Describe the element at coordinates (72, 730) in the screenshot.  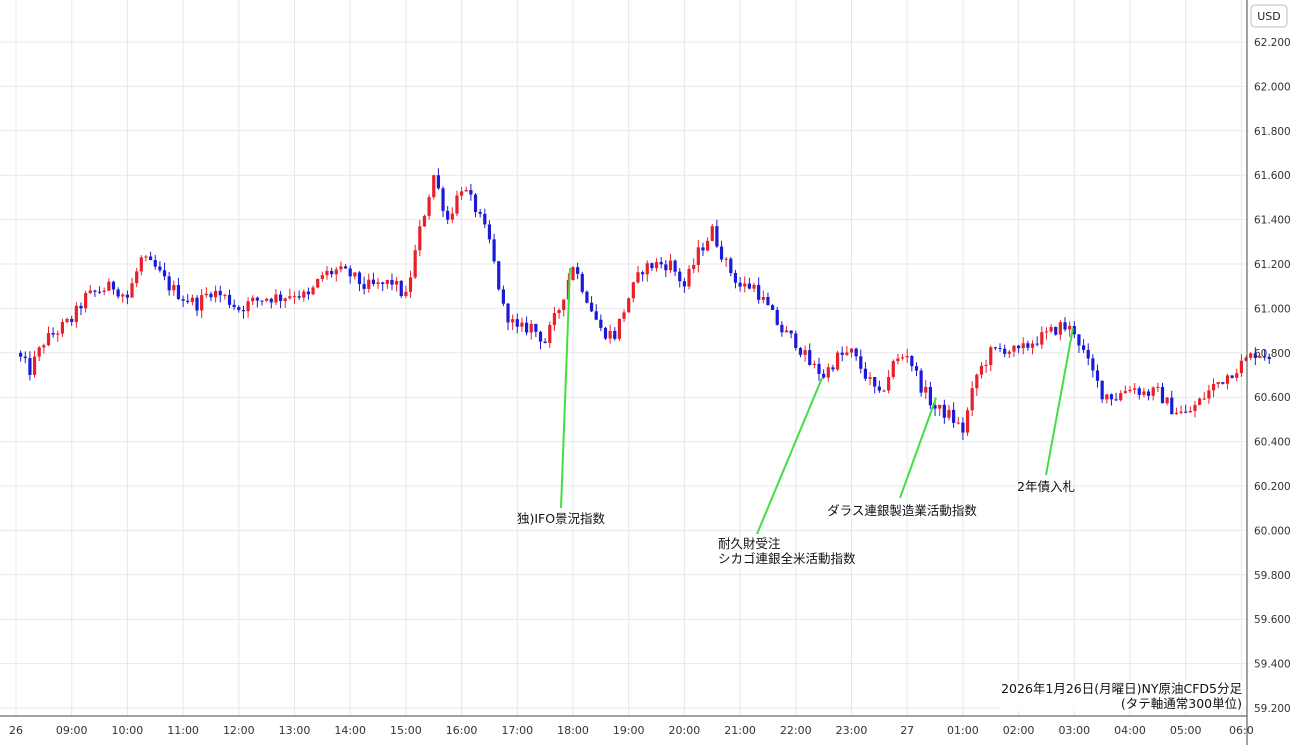
I see `x-tick-label: 09:00` at that location.